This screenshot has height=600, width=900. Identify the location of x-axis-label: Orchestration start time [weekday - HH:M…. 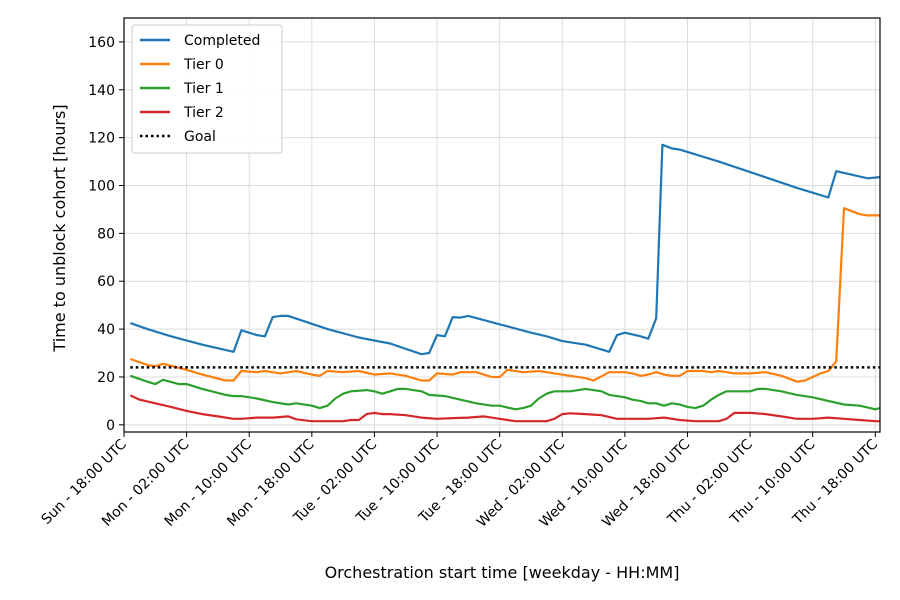
(502, 572).